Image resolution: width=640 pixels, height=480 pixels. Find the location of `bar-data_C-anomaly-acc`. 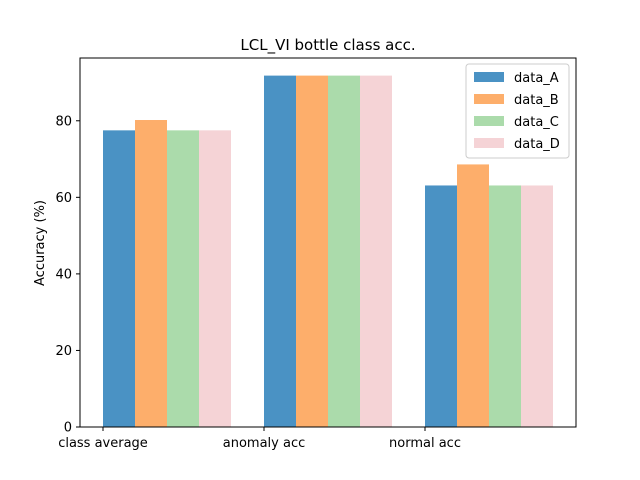

bar-data_C-anomaly-acc is located at coordinates (344, 251).